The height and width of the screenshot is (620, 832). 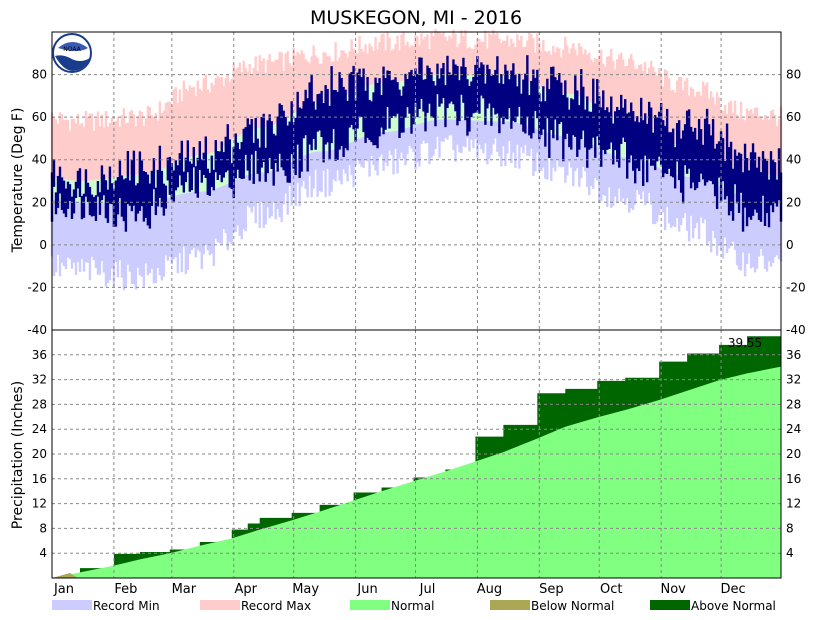 What do you see at coordinates (796, 330) in the screenshot?
I see `temperature-tick-label-right: -40` at bounding box center [796, 330].